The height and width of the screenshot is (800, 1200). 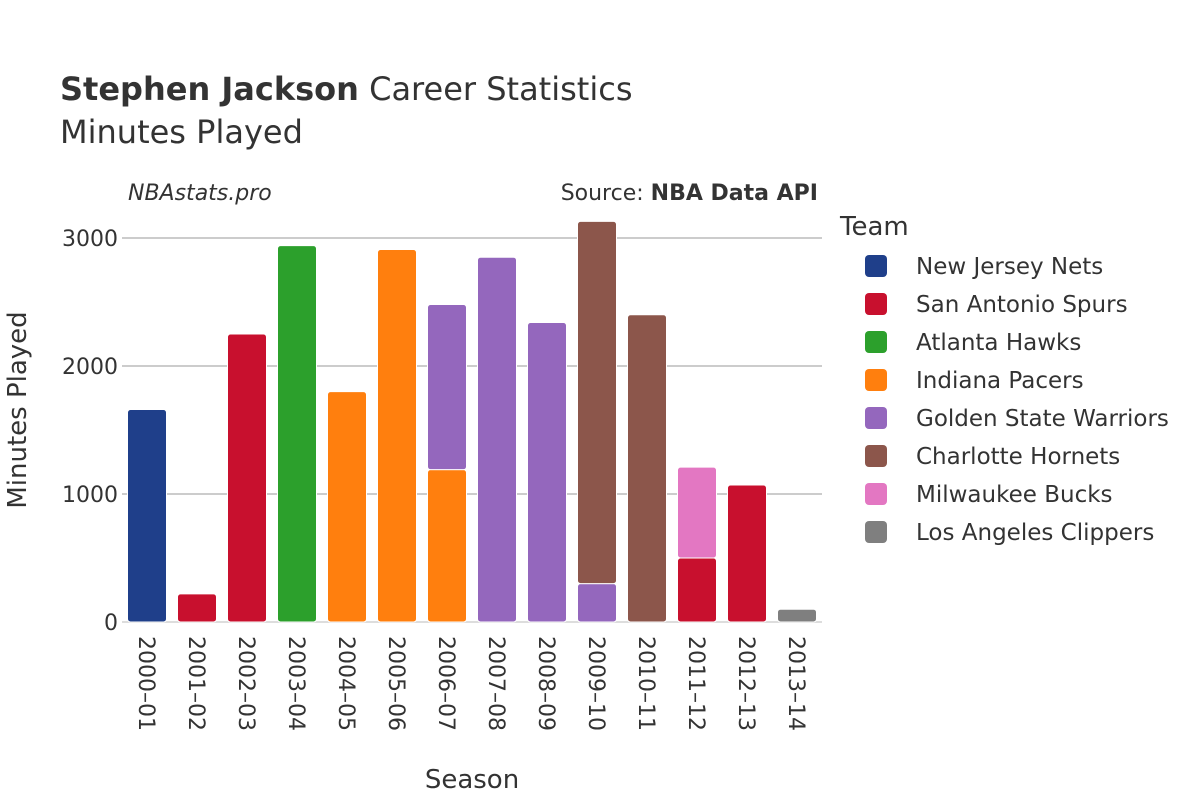 What do you see at coordinates (497, 439) in the screenshot?
I see `bar-2007–08-golden-state-warriors` at bounding box center [497, 439].